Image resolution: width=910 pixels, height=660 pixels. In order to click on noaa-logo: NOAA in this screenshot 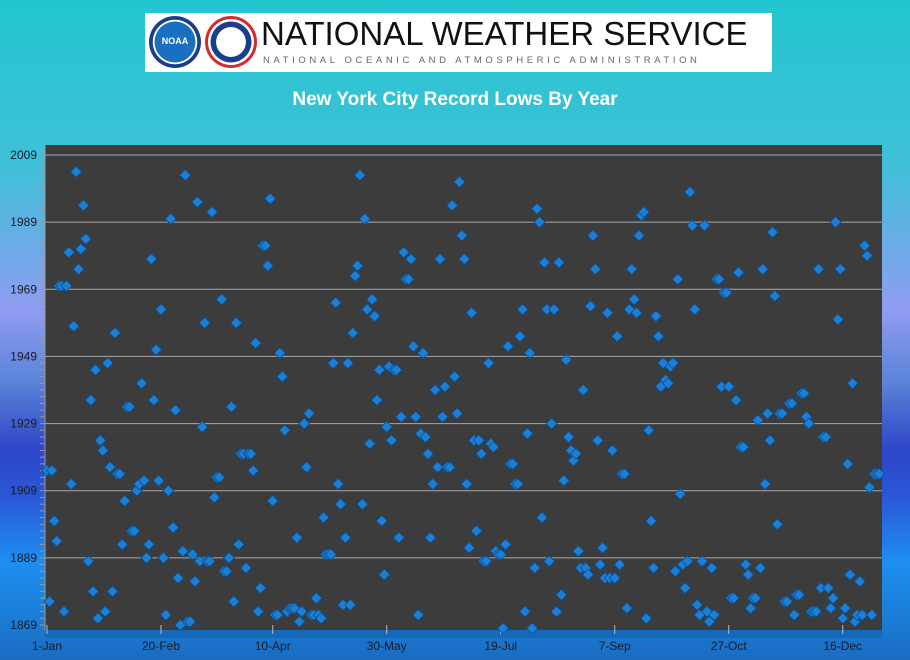, I will do `click(175, 42)`.